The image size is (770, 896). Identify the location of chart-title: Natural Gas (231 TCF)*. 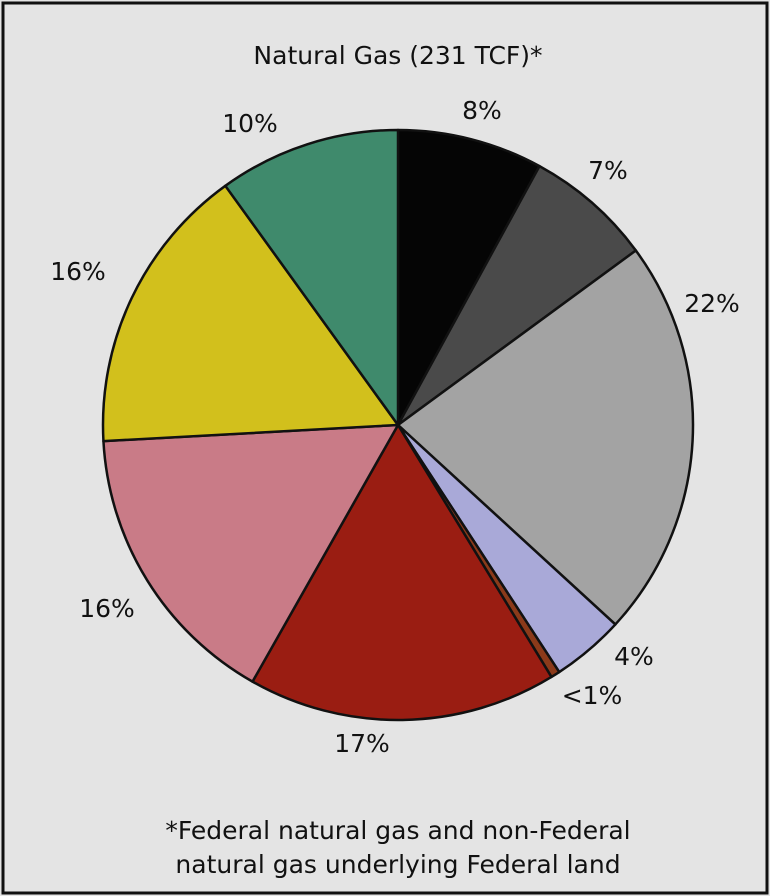
(397, 55).